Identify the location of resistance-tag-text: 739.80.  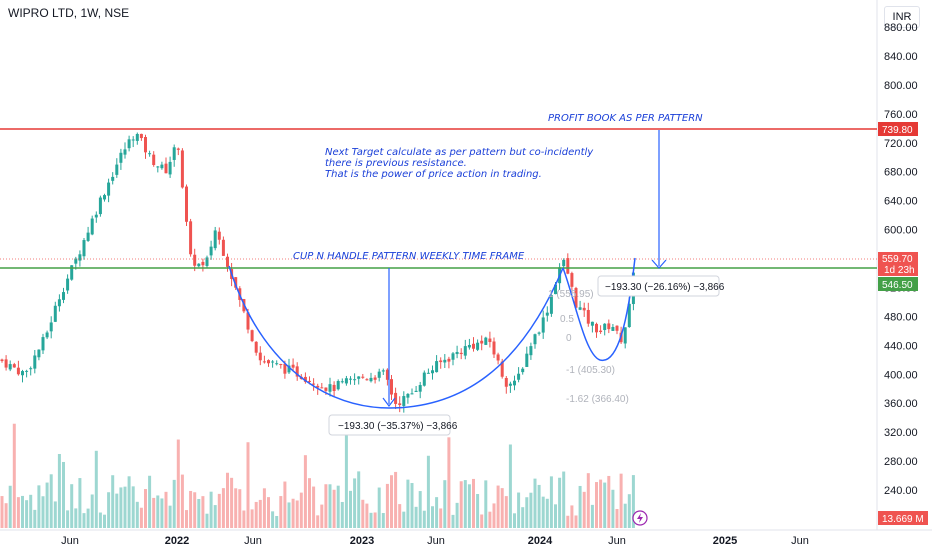
(897, 130).